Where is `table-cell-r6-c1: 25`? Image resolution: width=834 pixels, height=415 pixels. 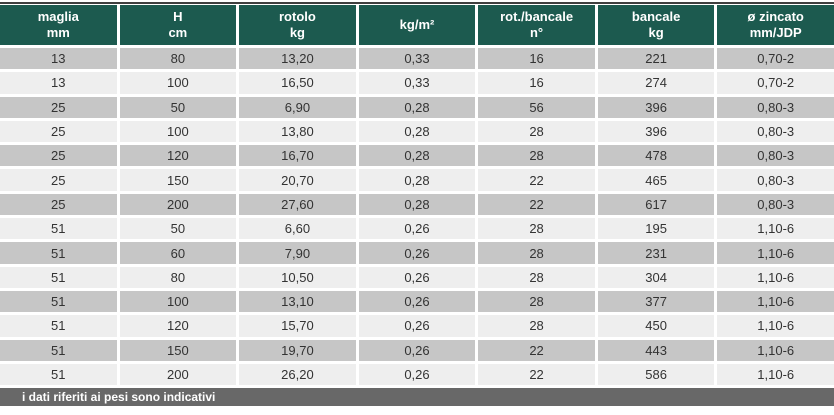
table-cell-r6-c1: 25 is located at coordinates (58, 180).